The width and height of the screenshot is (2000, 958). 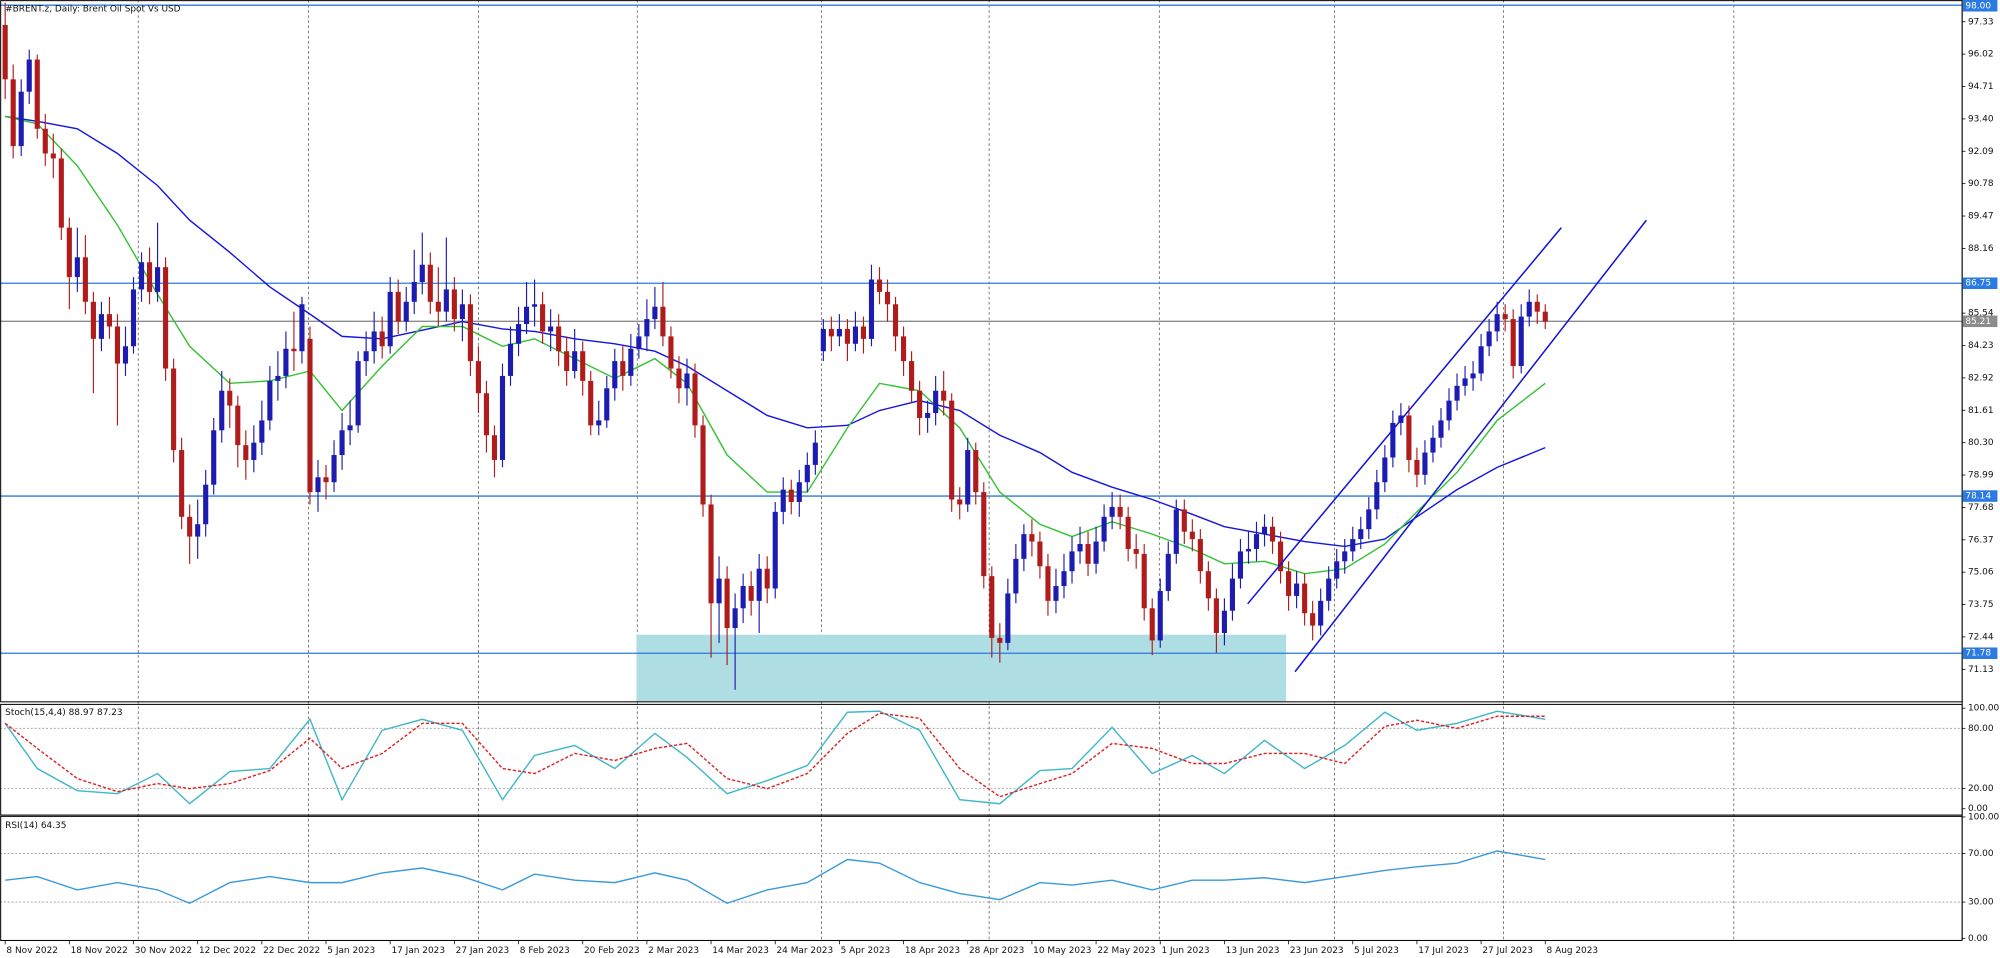 What do you see at coordinates (996, 951) in the screenshot?
I see `x-tick-label: 28 Apr 2023` at bounding box center [996, 951].